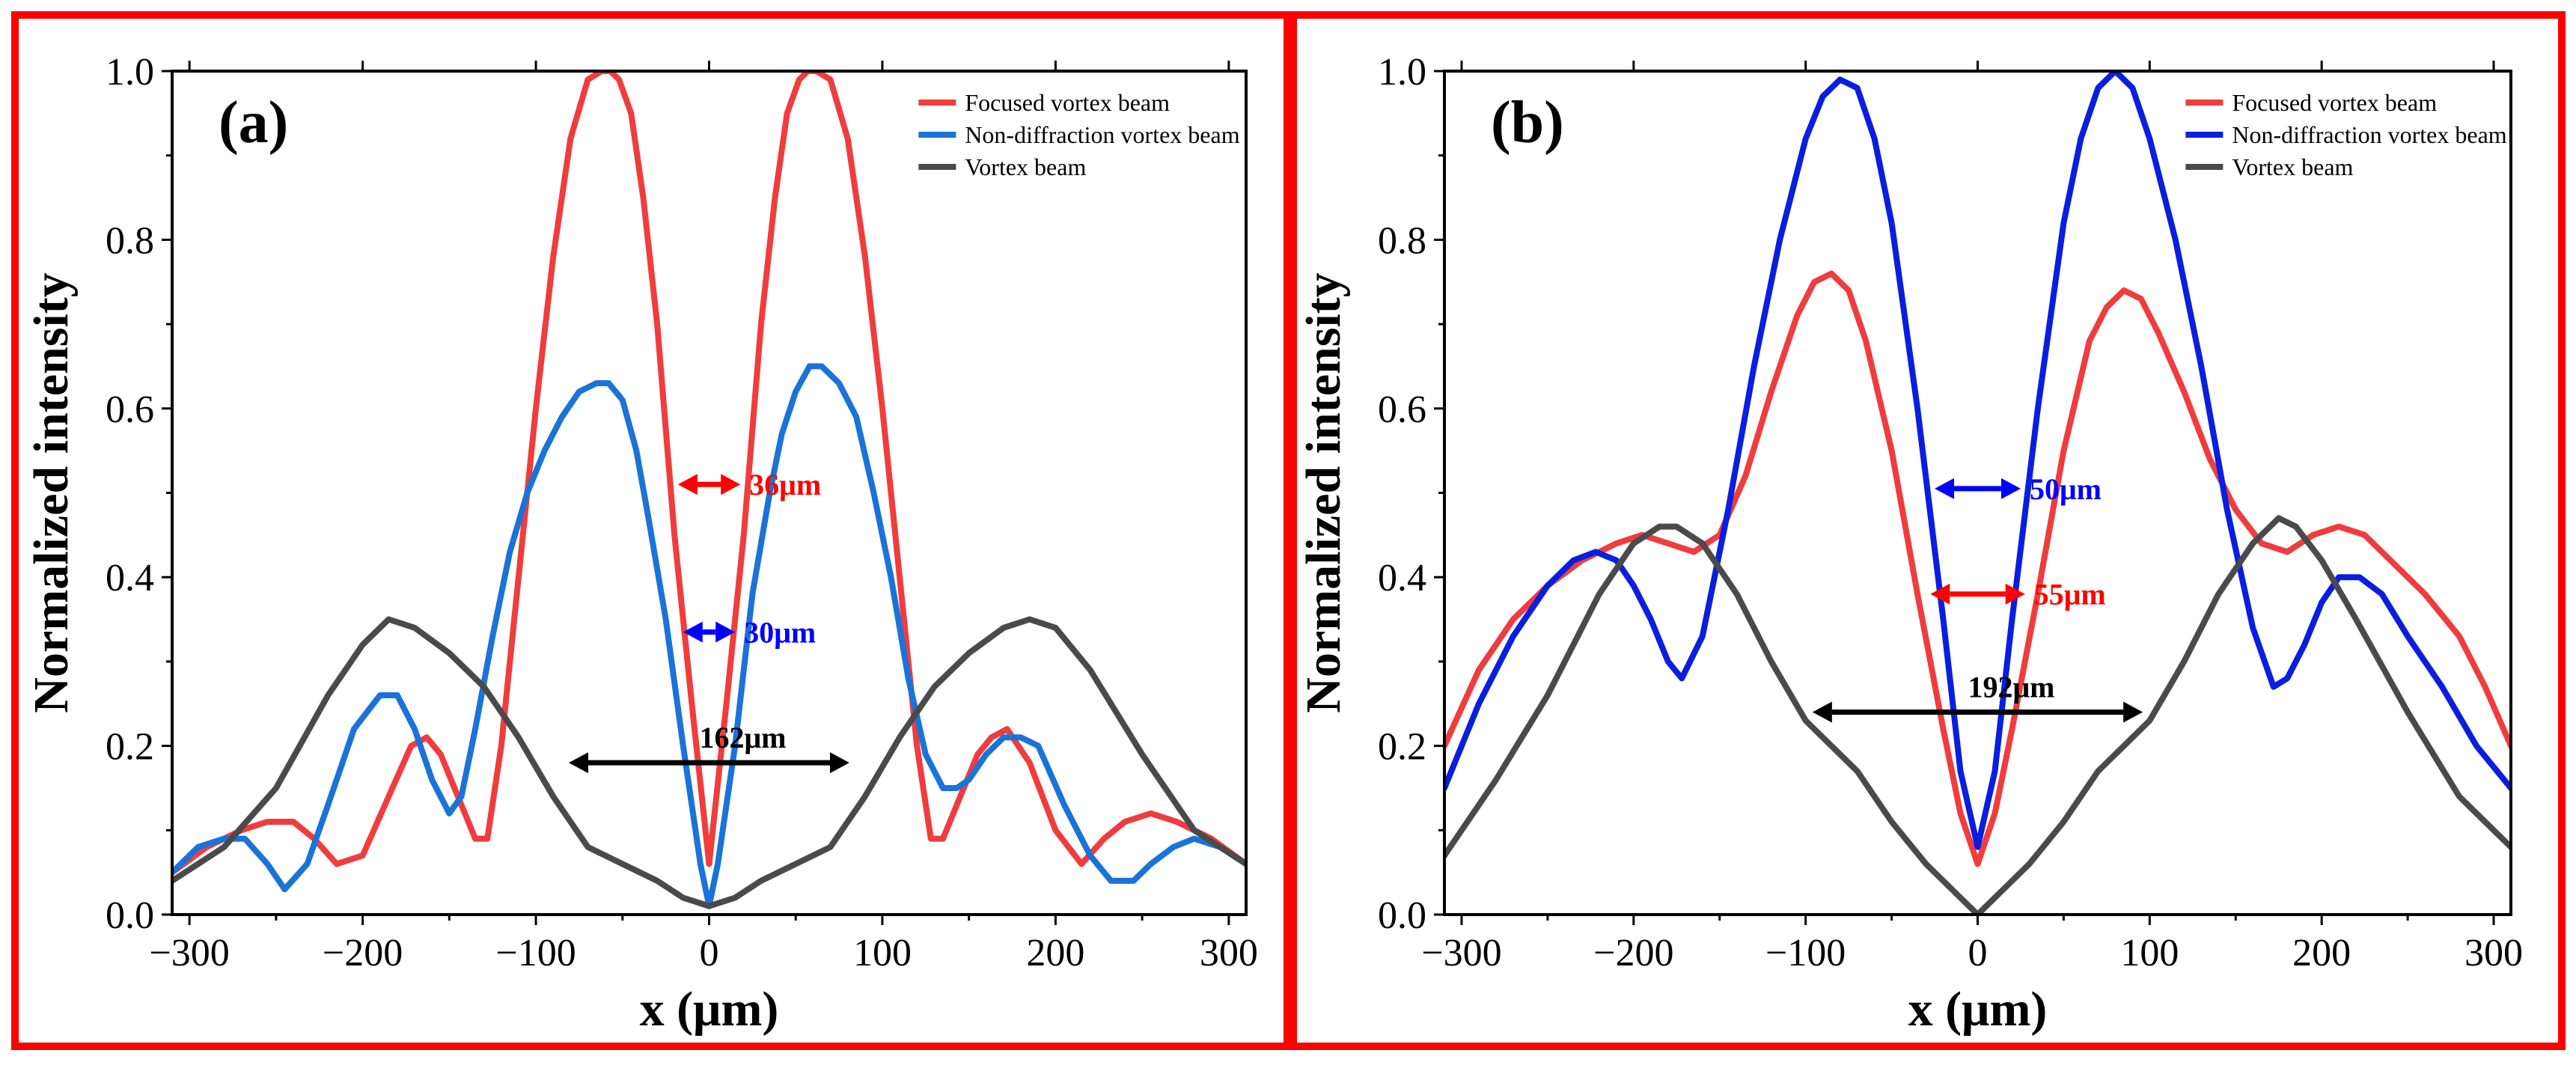  I want to click on width-annotation: 50μm, so click(2018, 489).